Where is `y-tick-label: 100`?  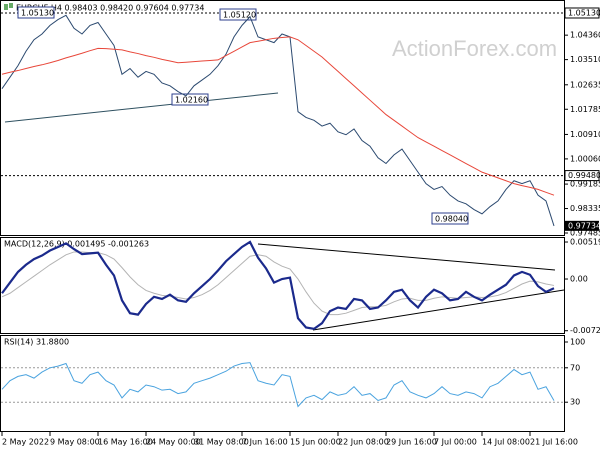
y-tick-label: 100 is located at coordinates (577, 342).